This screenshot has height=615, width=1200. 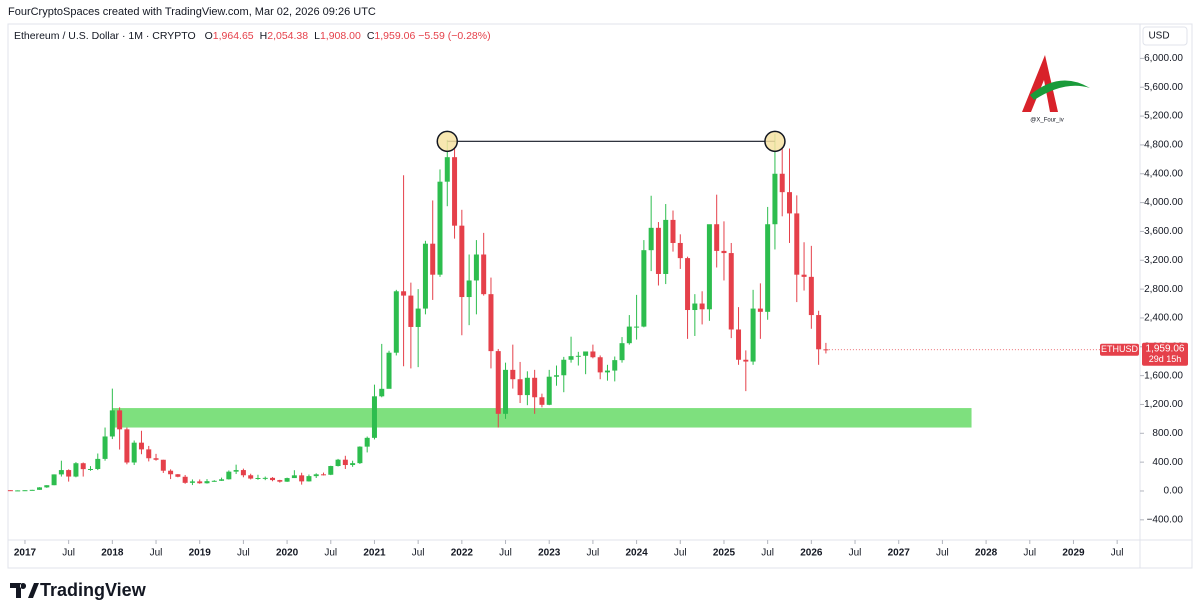 I want to click on ticker-box, so click(x=1119, y=349).